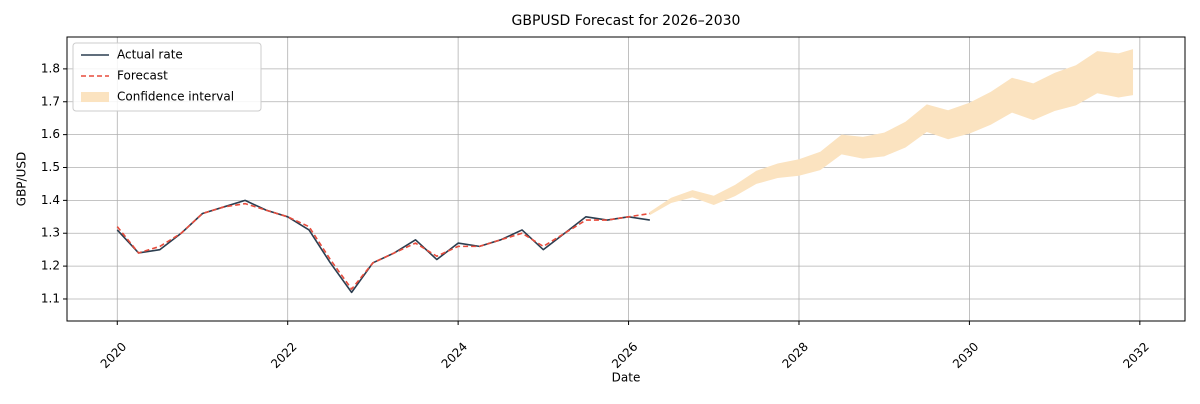 This screenshot has height=404, width=1200. I want to click on x-tick-label: 2024, so click(454, 355).